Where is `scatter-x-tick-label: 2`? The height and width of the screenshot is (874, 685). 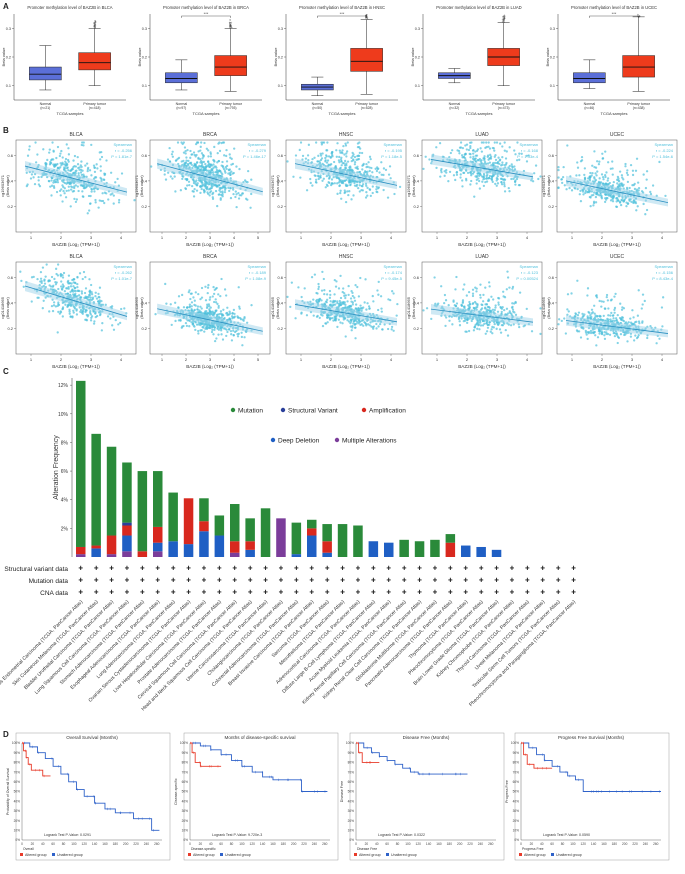
scatter-x-tick-label: 2 is located at coordinates (186, 237).